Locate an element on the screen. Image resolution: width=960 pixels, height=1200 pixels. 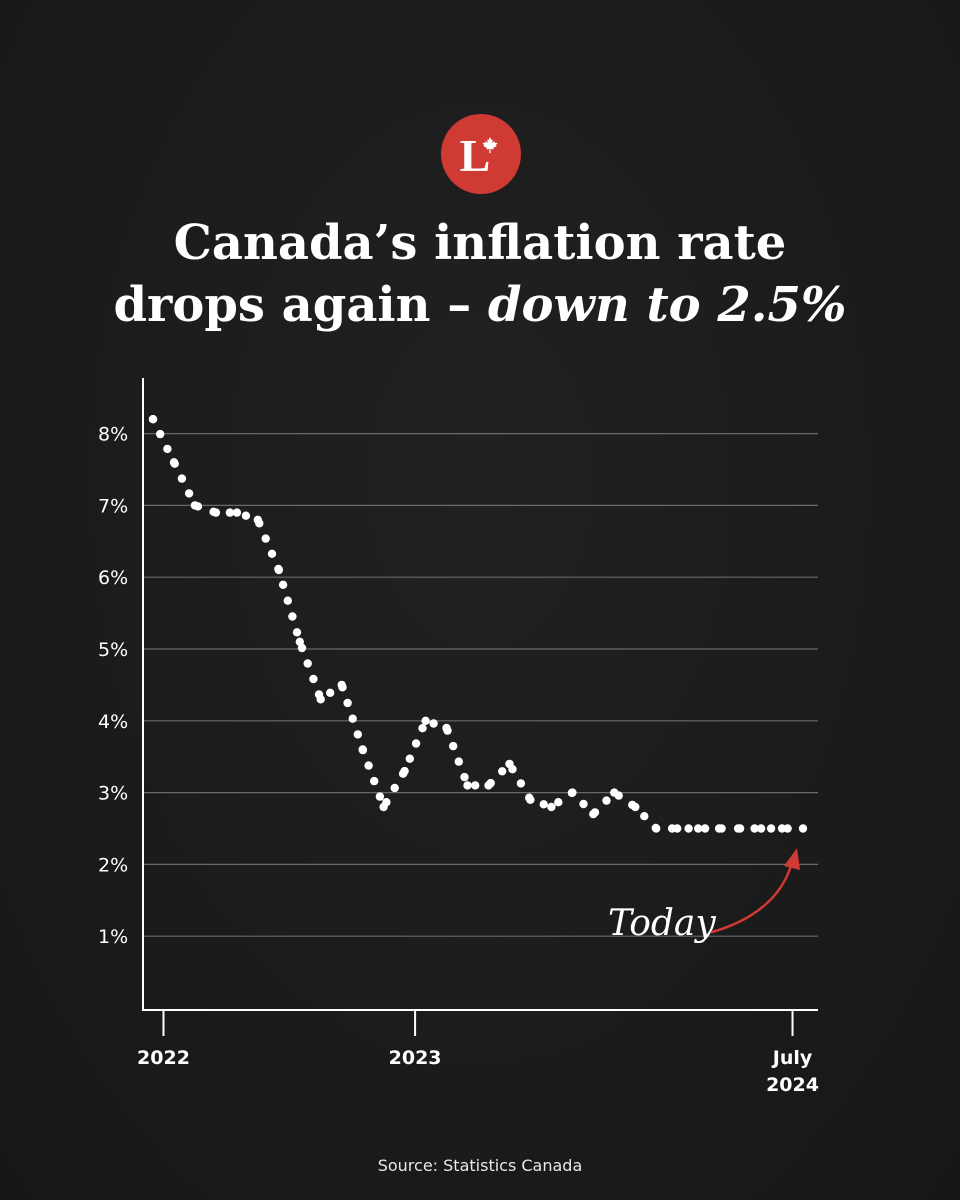
headline-plain: drops again – is located at coordinates (300, 305).